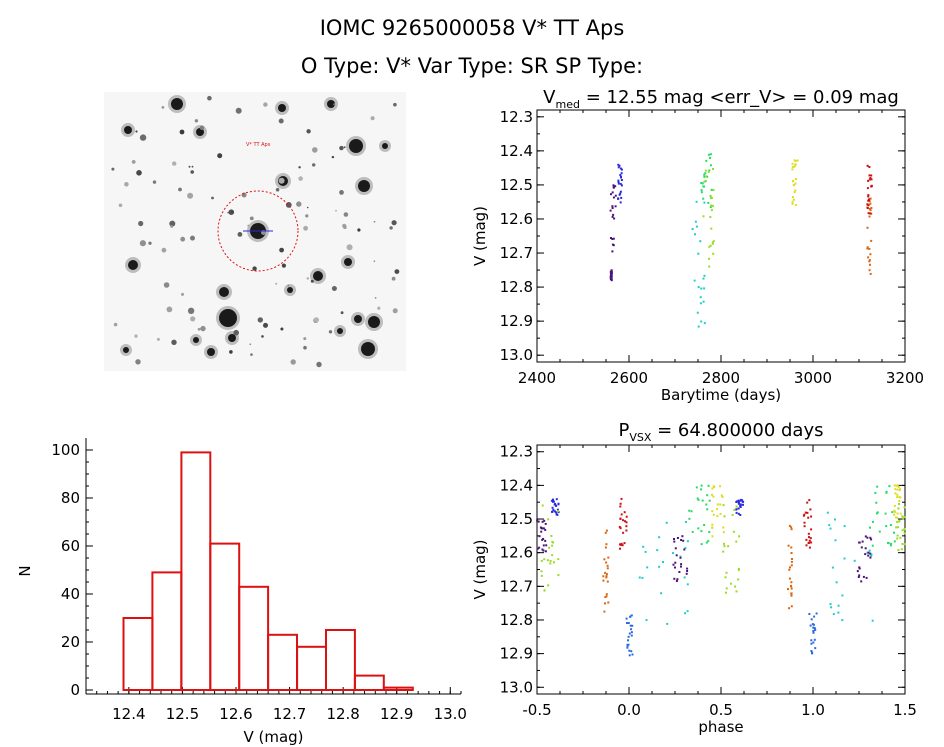 Image resolution: width=944 pixels, height=747 pixels. I want to click on y-axis-label: N, so click(25, 570).